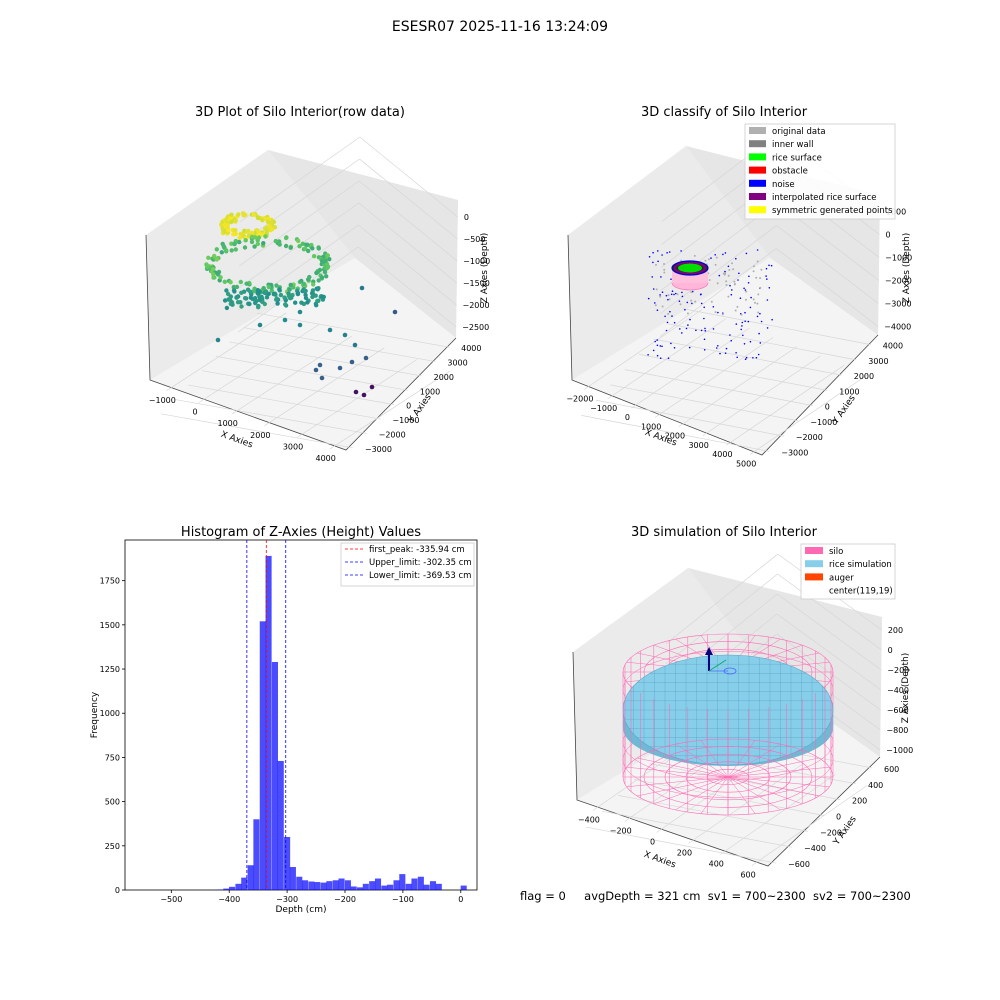  What do you see at coordinates (475, 239) in the screenshot?
I see `z-tick-label: −500` at bounding box center [475, 239].